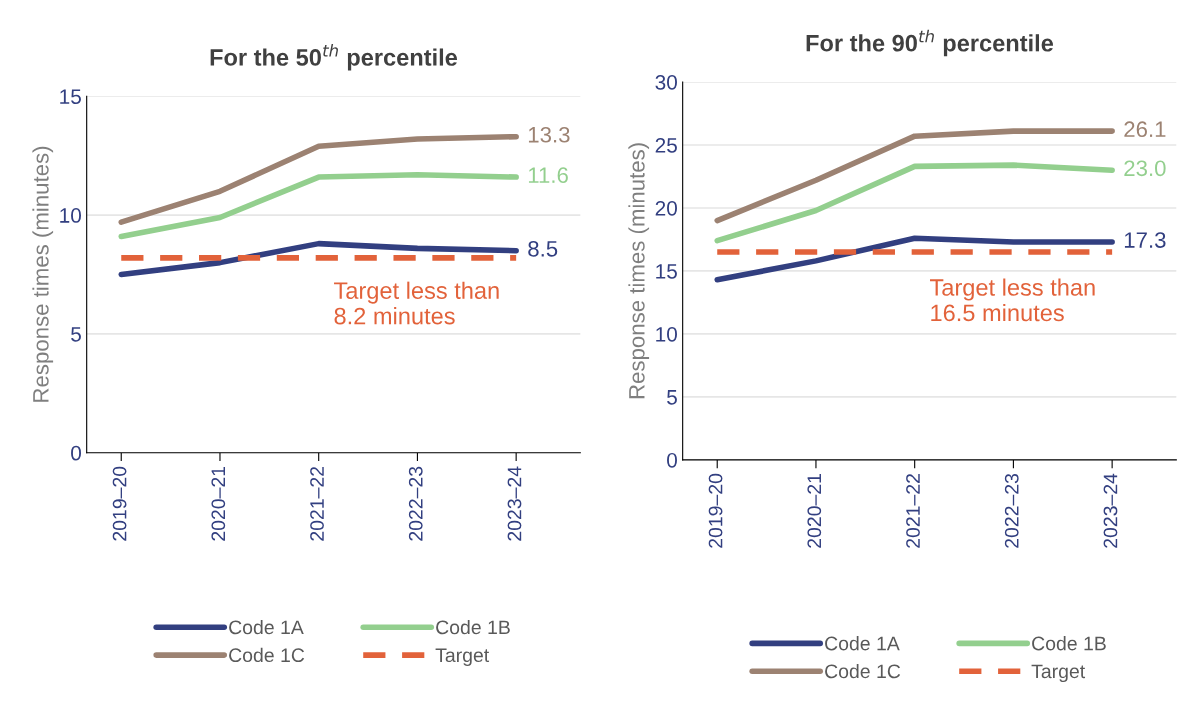 This screenshot has width=1204, height=713. What do you see at coordinates (334, 57) in the screenshot?
I see `chart-title: For the 50$^{th}$ percentile` at bounding box center [334, 57].